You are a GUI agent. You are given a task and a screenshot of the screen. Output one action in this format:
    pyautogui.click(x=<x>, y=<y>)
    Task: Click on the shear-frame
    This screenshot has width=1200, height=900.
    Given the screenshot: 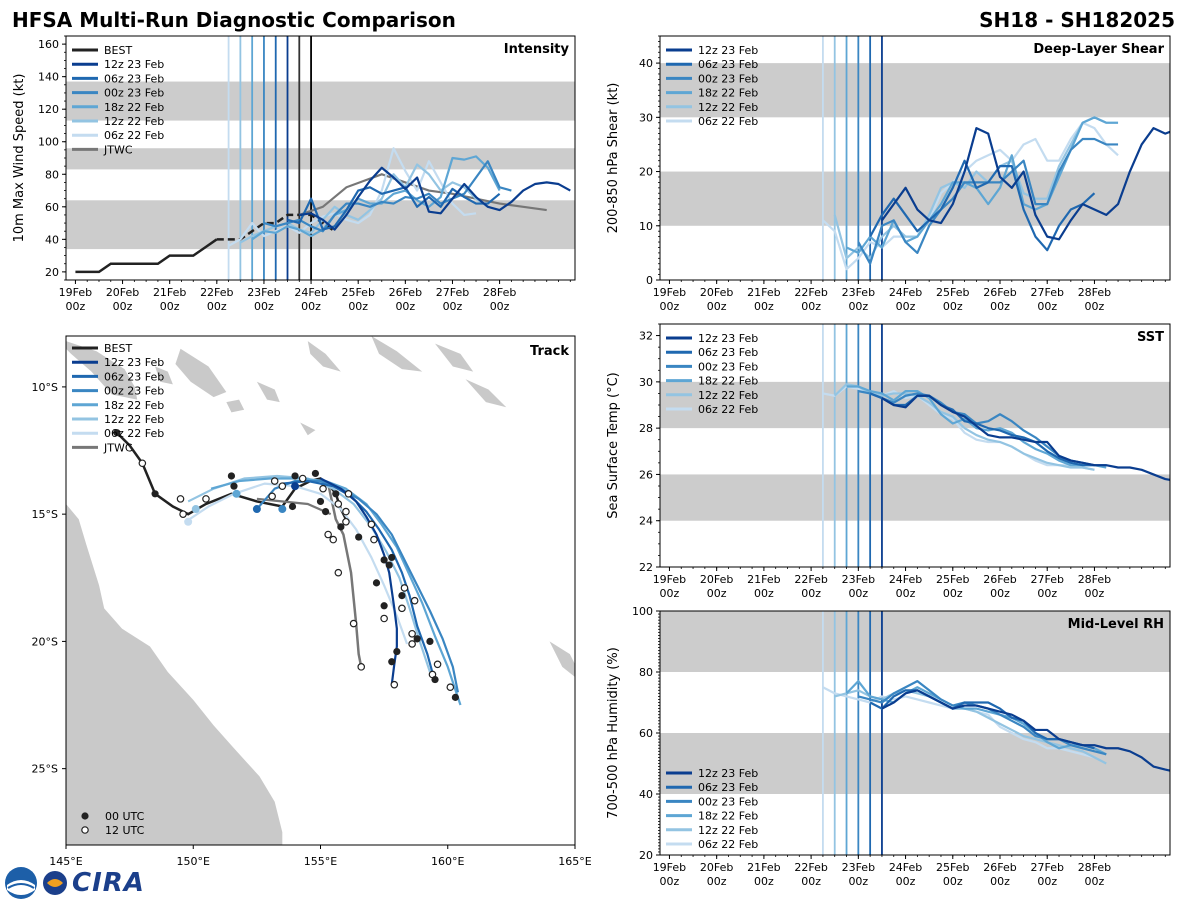 What is the action you would take?
    pyautogui.click(x=915, y=158)
    